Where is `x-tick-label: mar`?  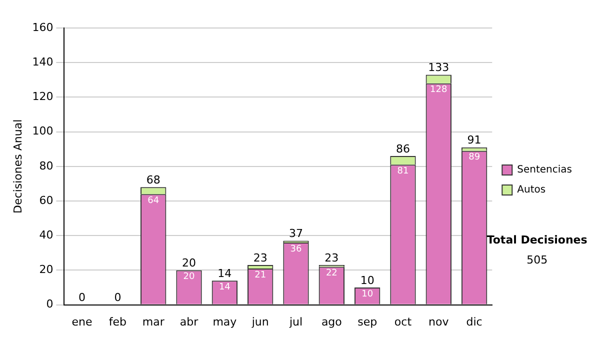 x-tick-label: mar is located at coordinates (153, 321).